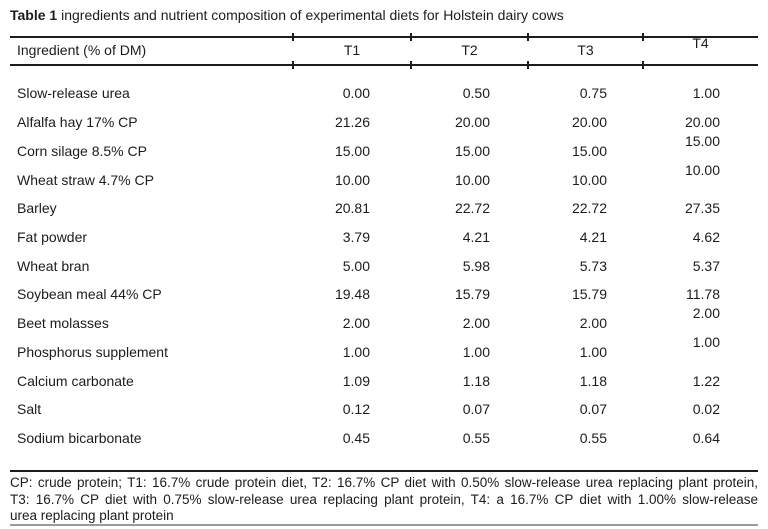 The image size is (768, 529). Describe the element at coordinates (700, 43) in the screenshot. I see `column-header-t4: T4` at that location.